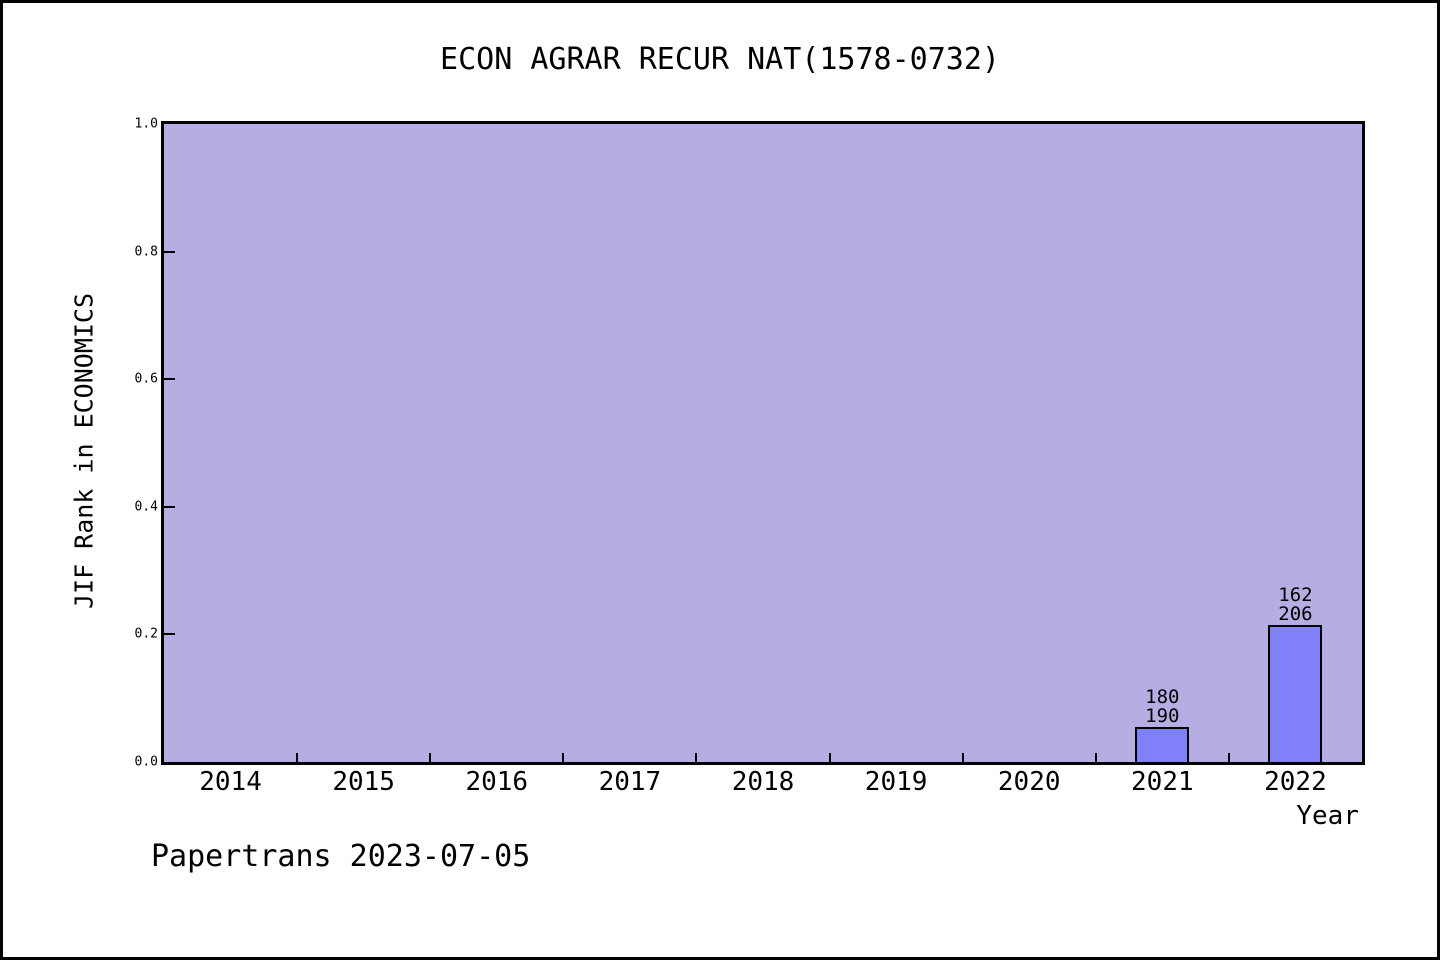  What do you see at coordinates (146, 762) in the screenshot?
I see `y-tick-label: 0.0` at bounding box center [146, 762].